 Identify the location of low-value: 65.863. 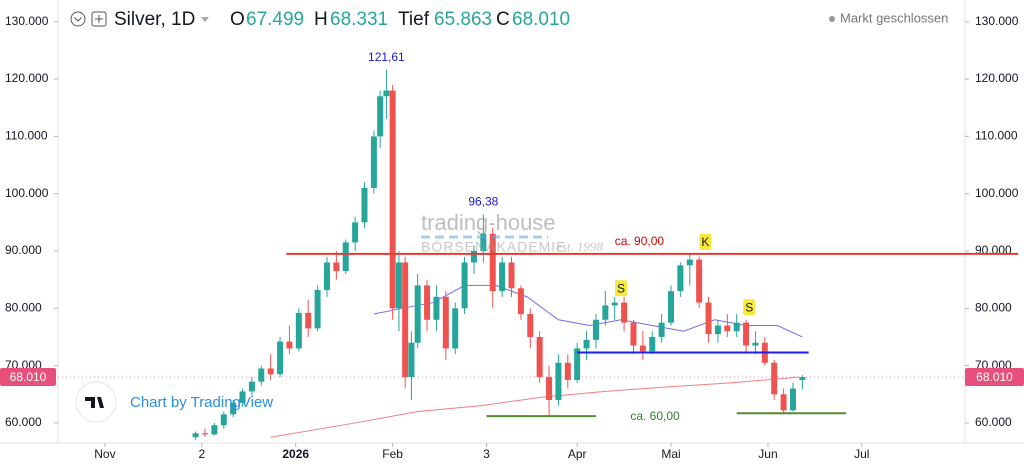
(463, 19).